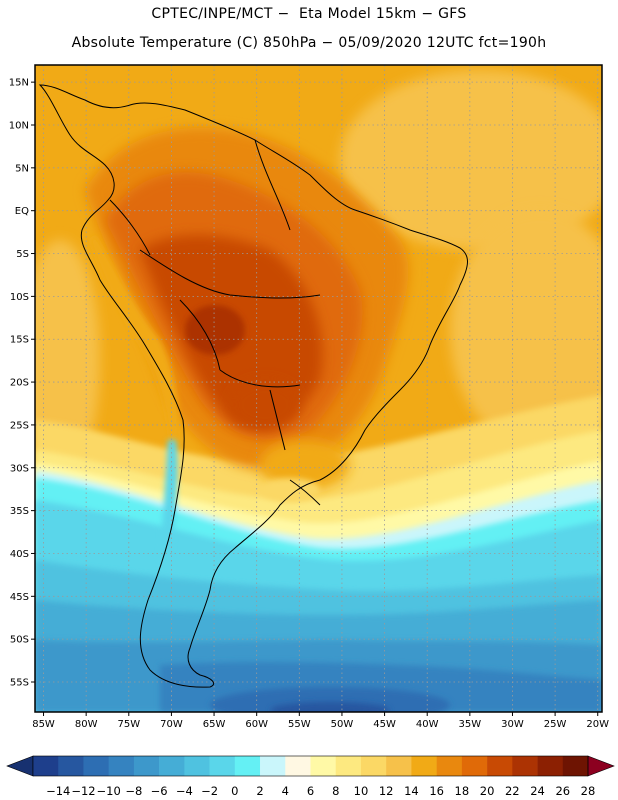 Image resolution: width=618 pixels, height=800 pixels. I want to click on colorbar-label: 22, so click(512, 791).